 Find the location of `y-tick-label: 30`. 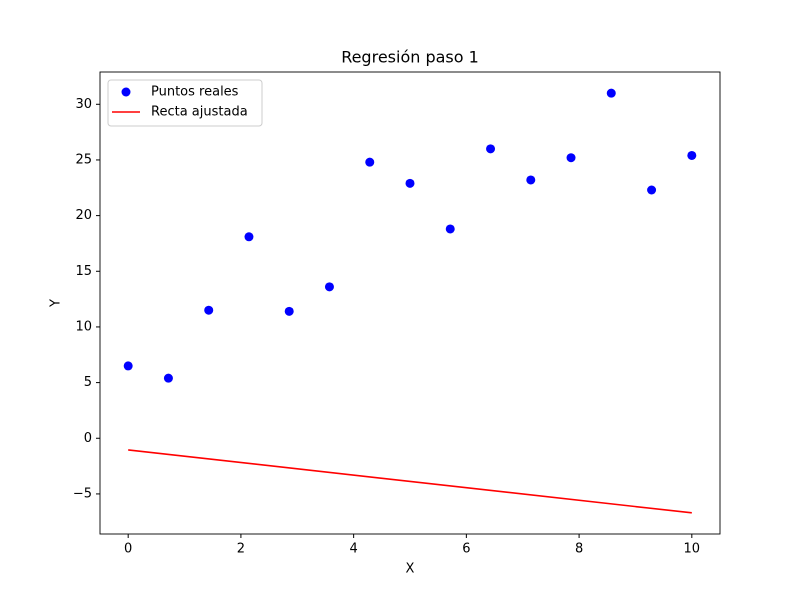

y-tick-label: 30 is located at coordinates (83, 104).